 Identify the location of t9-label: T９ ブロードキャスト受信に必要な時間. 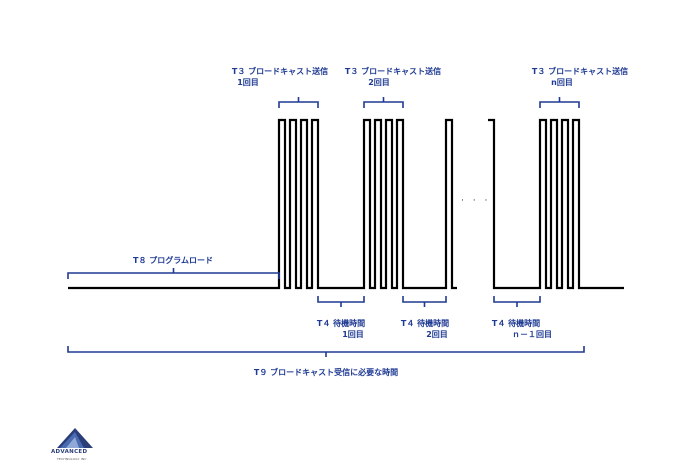
(326, 372).